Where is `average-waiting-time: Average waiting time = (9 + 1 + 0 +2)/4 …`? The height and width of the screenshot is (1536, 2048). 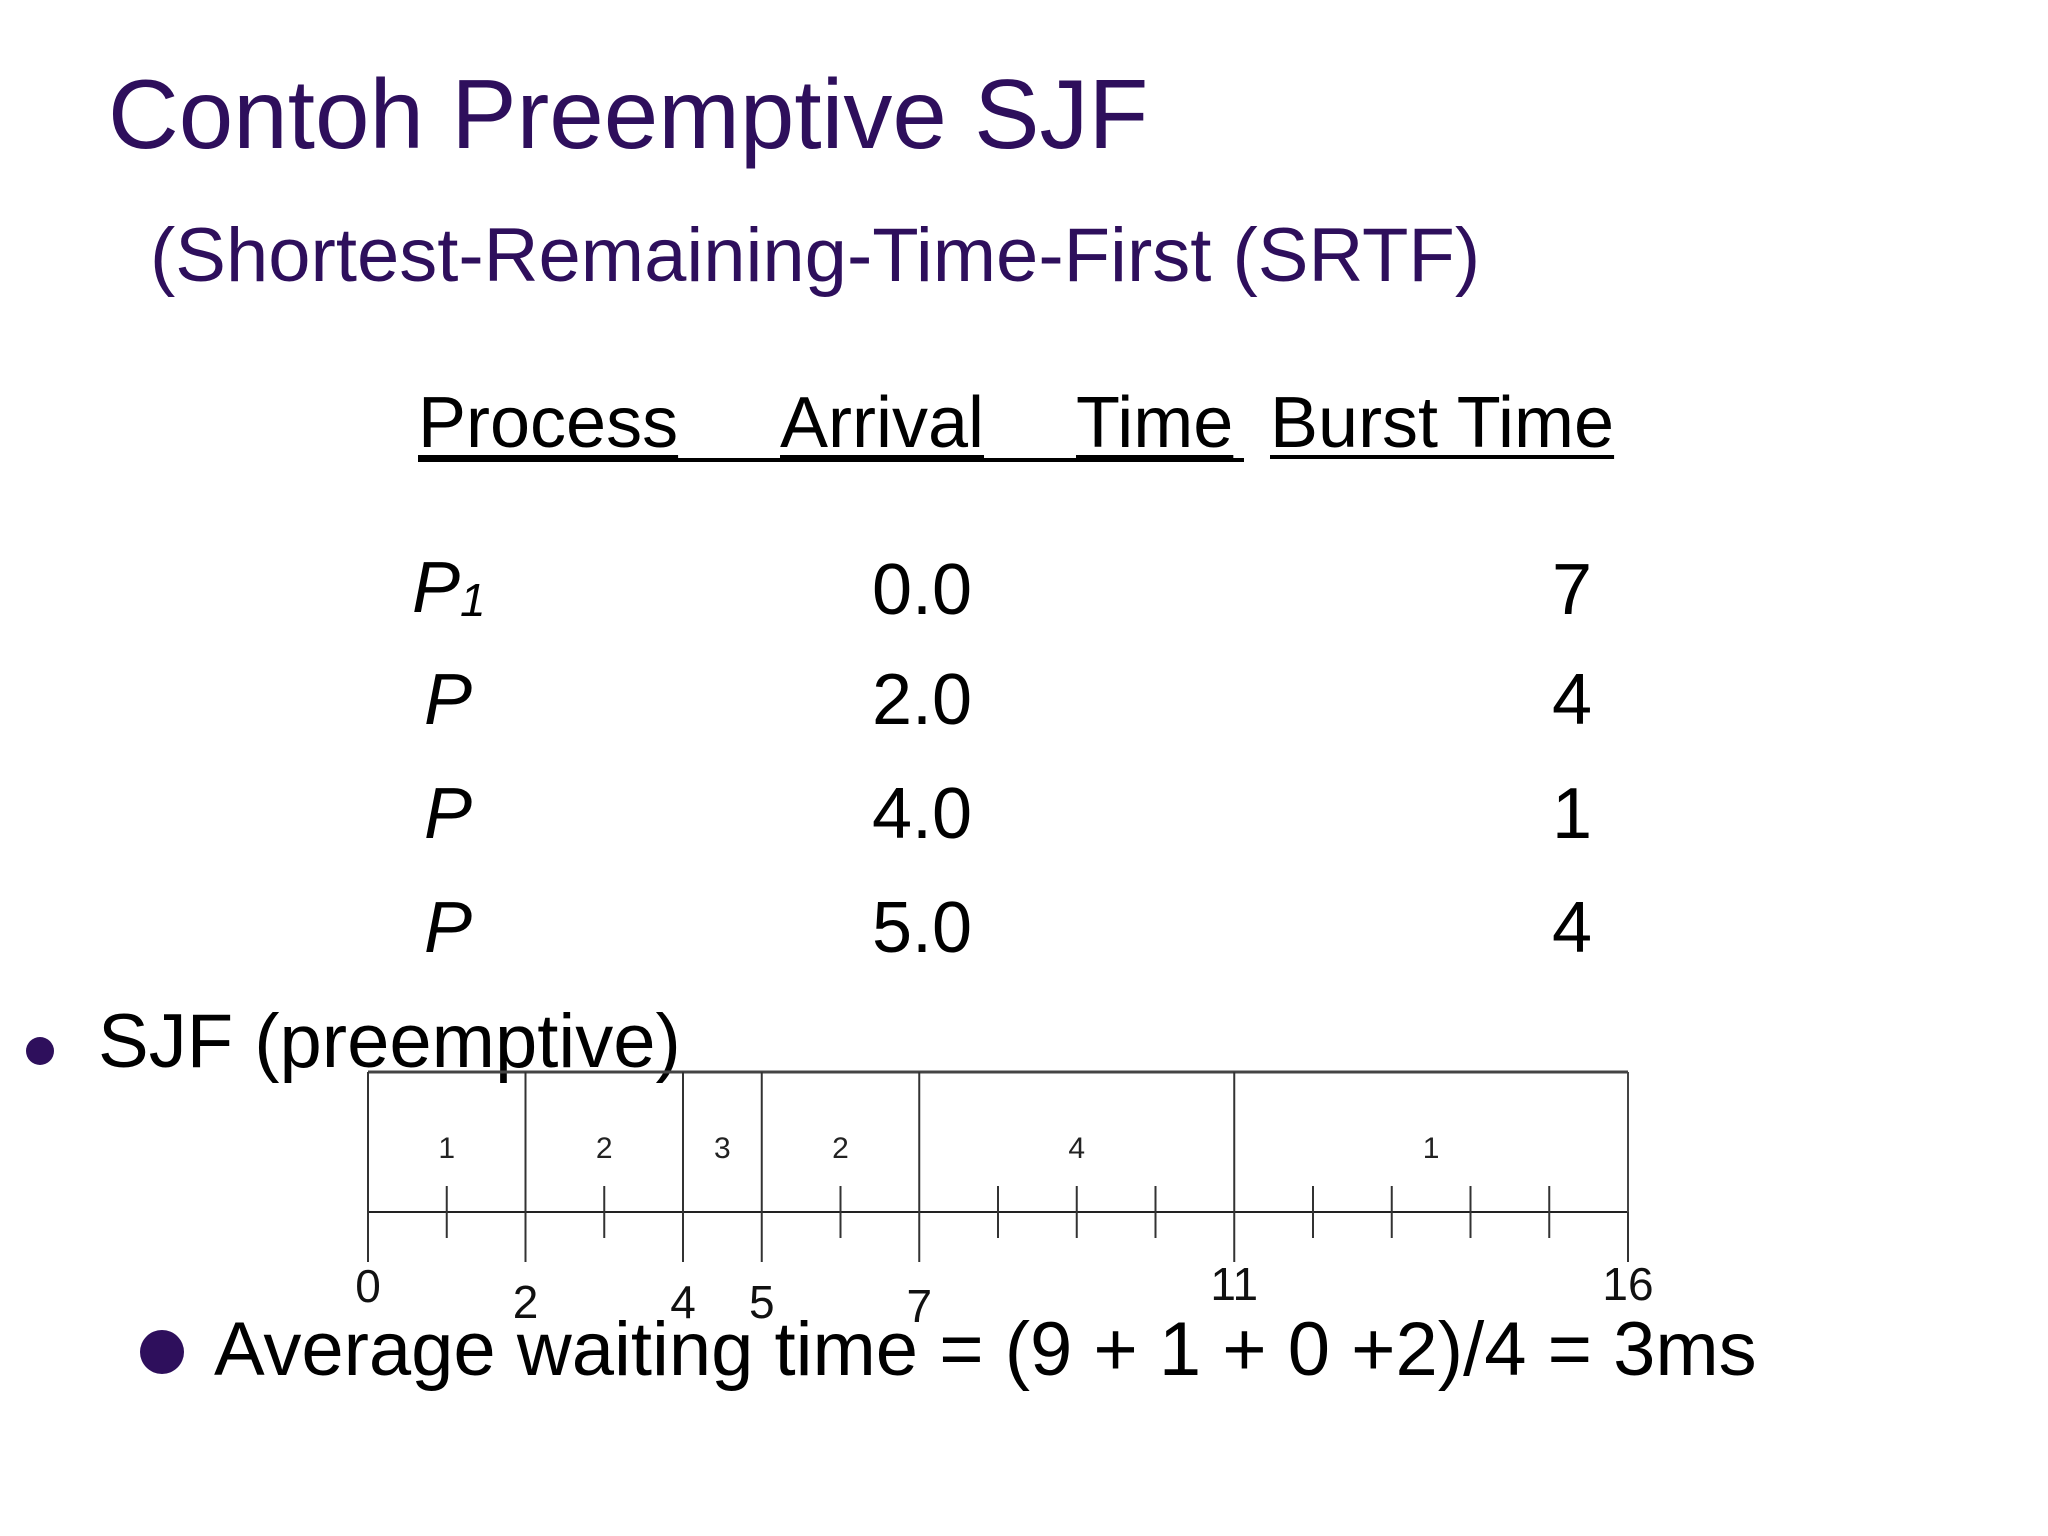 average-waiting-time: Average waiting time = (9 + 1 + 0 +2)/4 … is located at coordinates (985, 1349).